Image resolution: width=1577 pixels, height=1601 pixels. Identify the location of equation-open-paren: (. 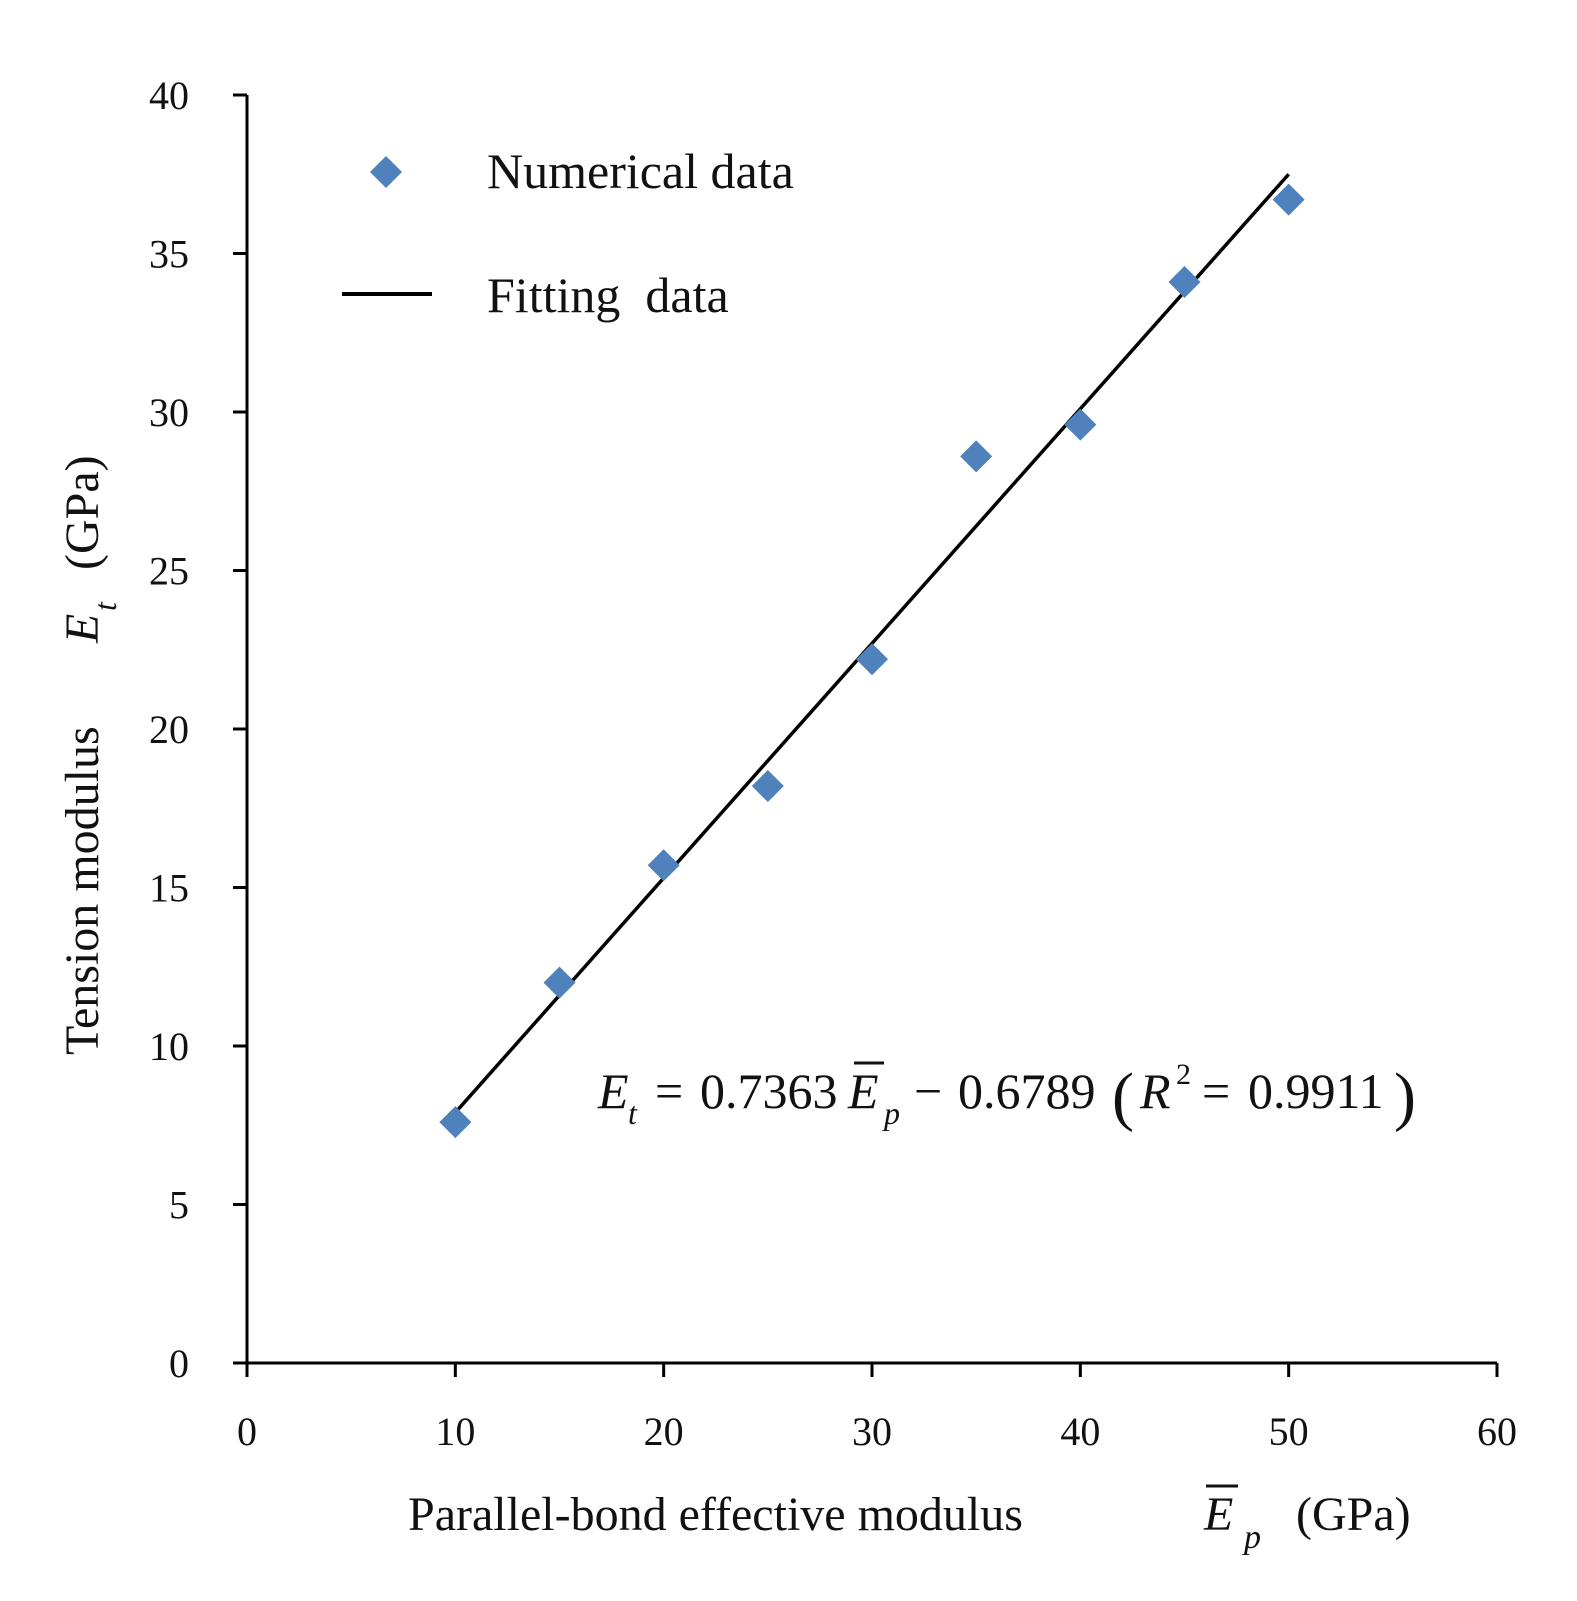
(1123, 1096).